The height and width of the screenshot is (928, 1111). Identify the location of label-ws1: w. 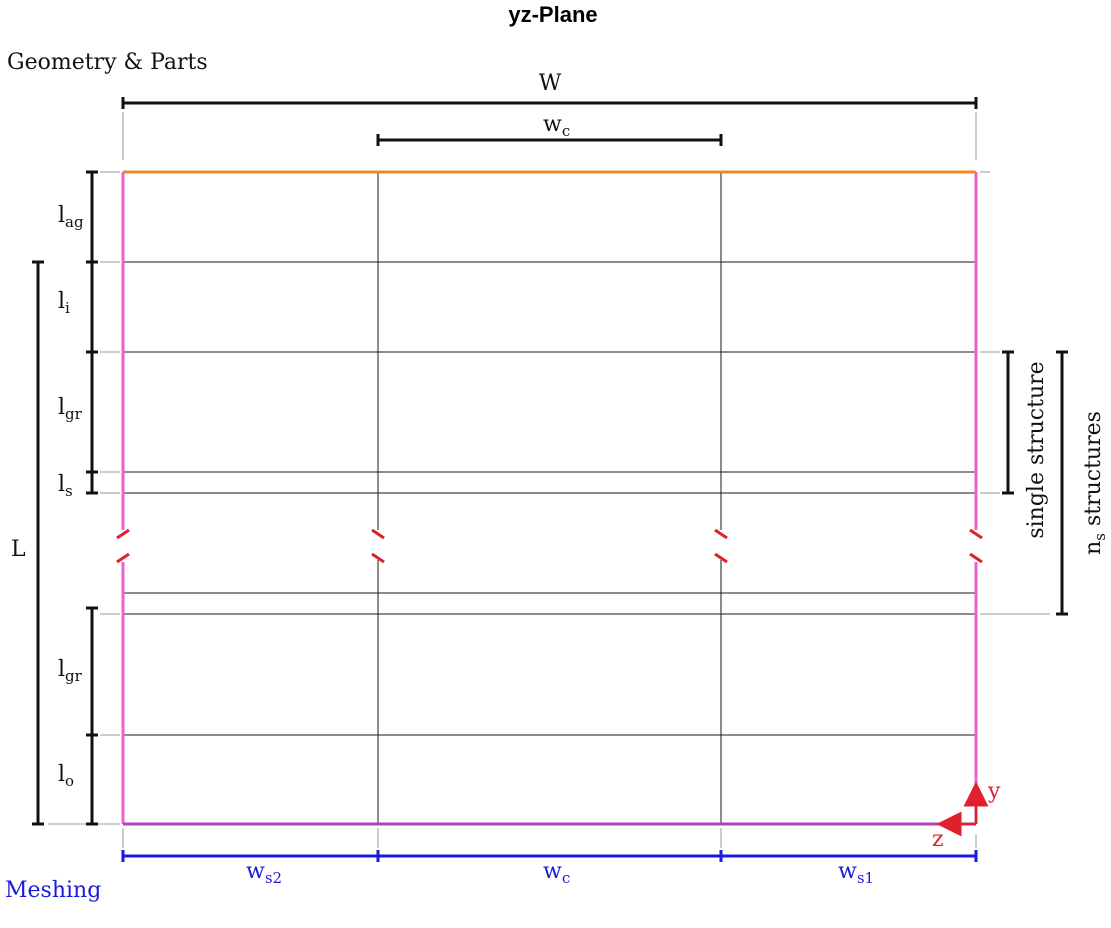
(847, 871).